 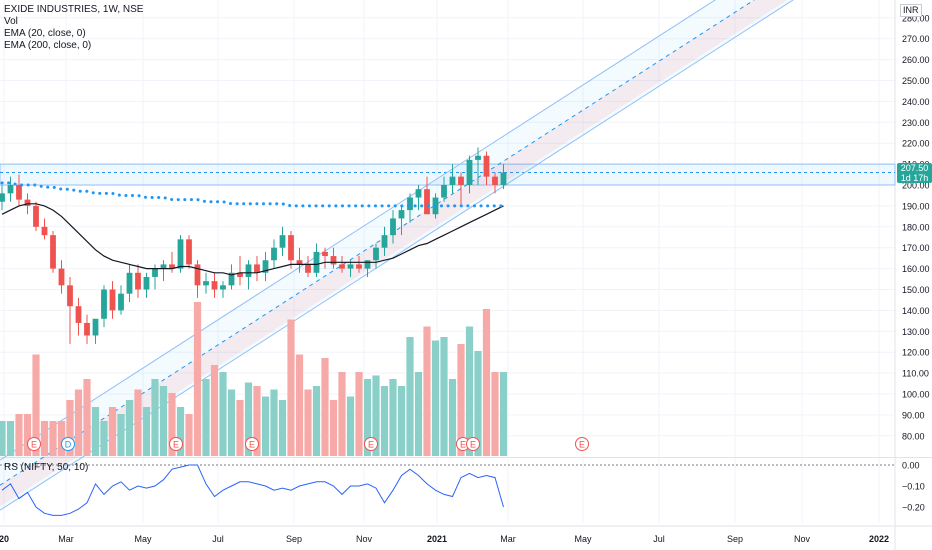 What do you see at coordinates (68, 444) in the screenshot?
I see `dividend-marker: D` at bounding box center [68, 444].